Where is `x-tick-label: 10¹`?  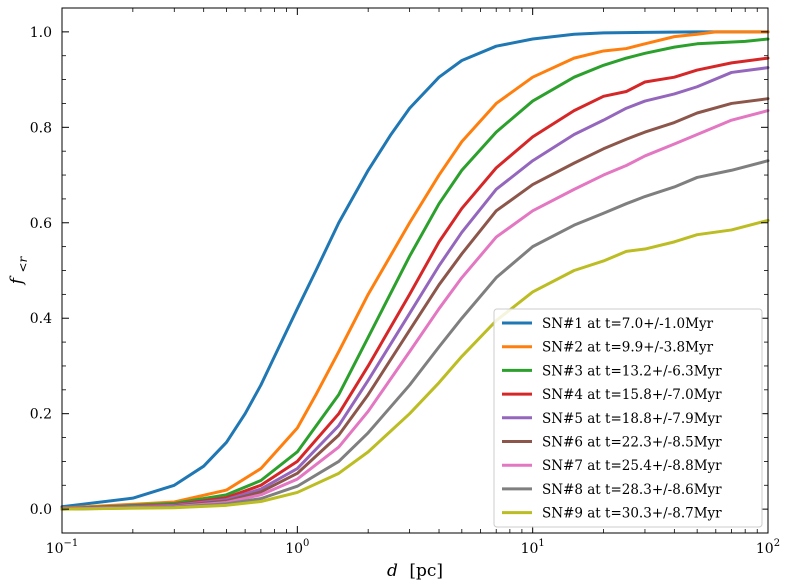
x-tick-label: 10¹ is located at coordinates (533, 547).